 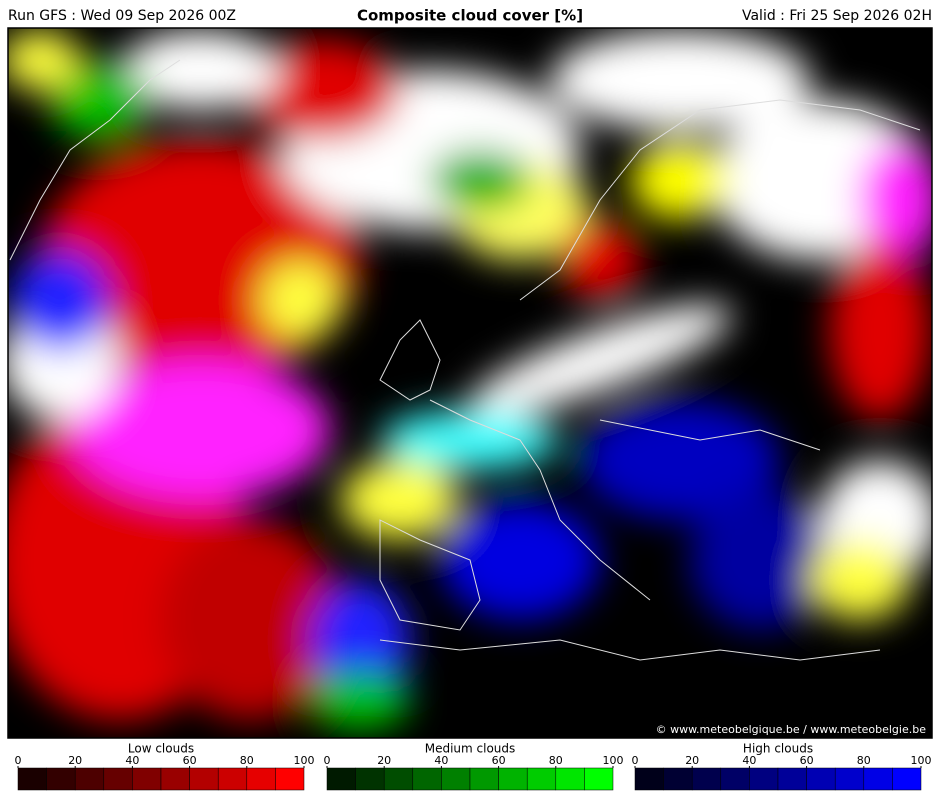 What do you see at coordinates (470, 16) in the screenshot?
I see `map-title: Composite cloud cover [%]` at bounding box center [470, 16].